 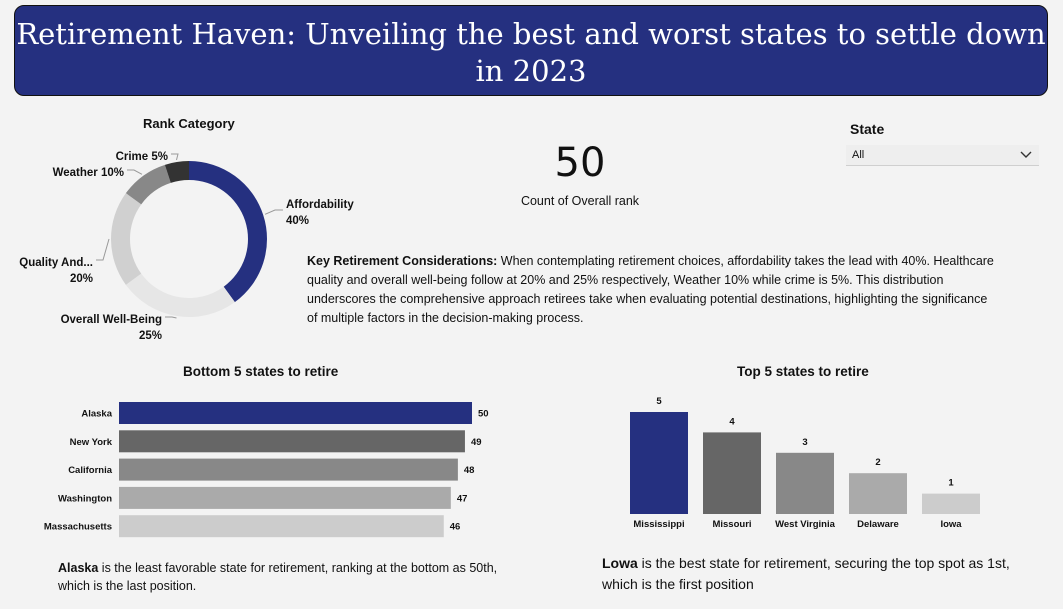 What do you see at coordinates (659, 401) in the screenshot?
I see `column-value-label: 5` at bounding box center [659, 401].